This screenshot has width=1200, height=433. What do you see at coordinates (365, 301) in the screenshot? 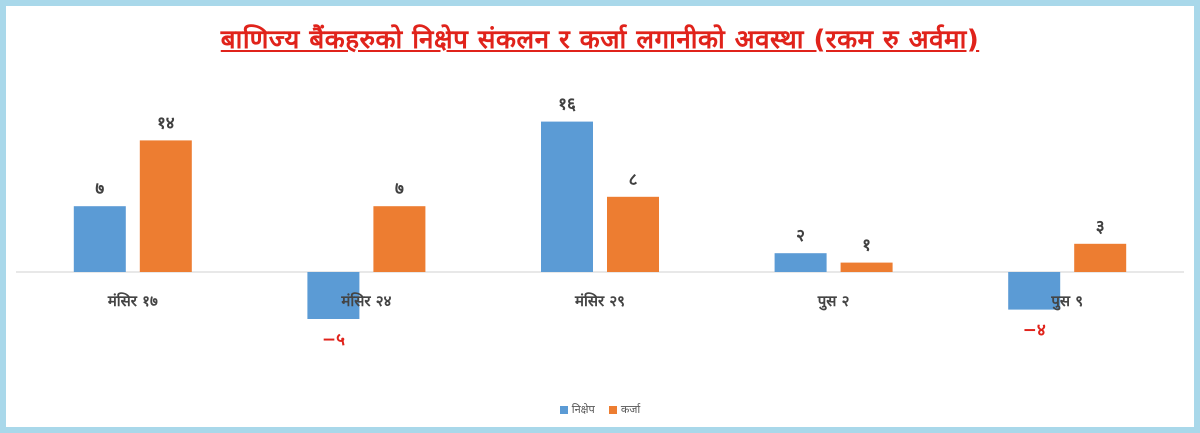
I see `category-label-1: मंसिर २४` at bounding box center [365, 301].